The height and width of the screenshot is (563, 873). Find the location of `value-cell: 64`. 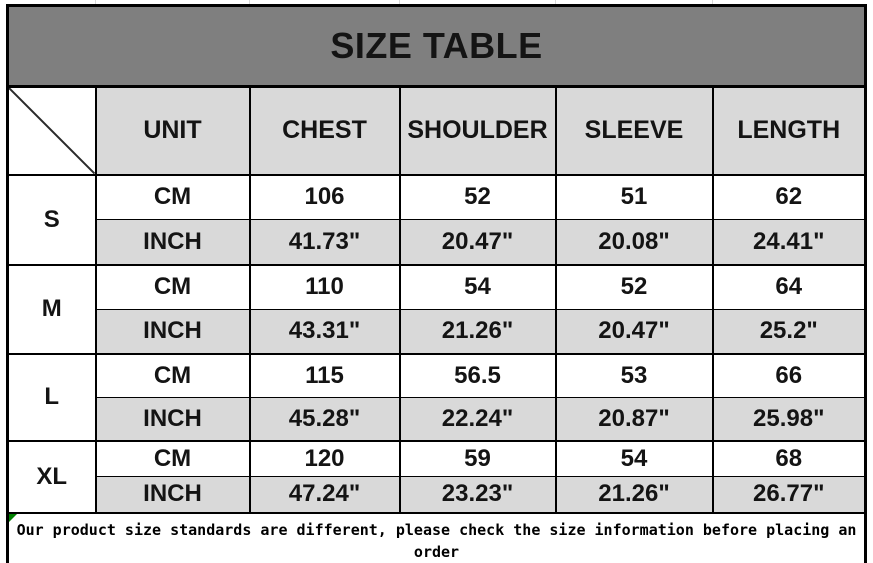

value-cell: 64 is located at coordinates (789, 286).